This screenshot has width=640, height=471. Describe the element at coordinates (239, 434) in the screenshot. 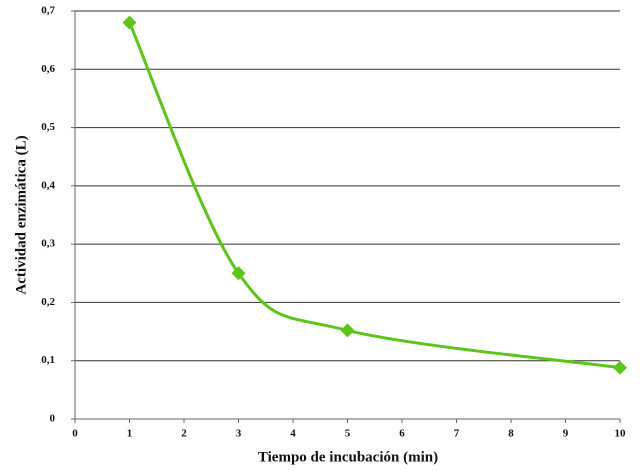

I see `x-tick-label: 3` at that location.